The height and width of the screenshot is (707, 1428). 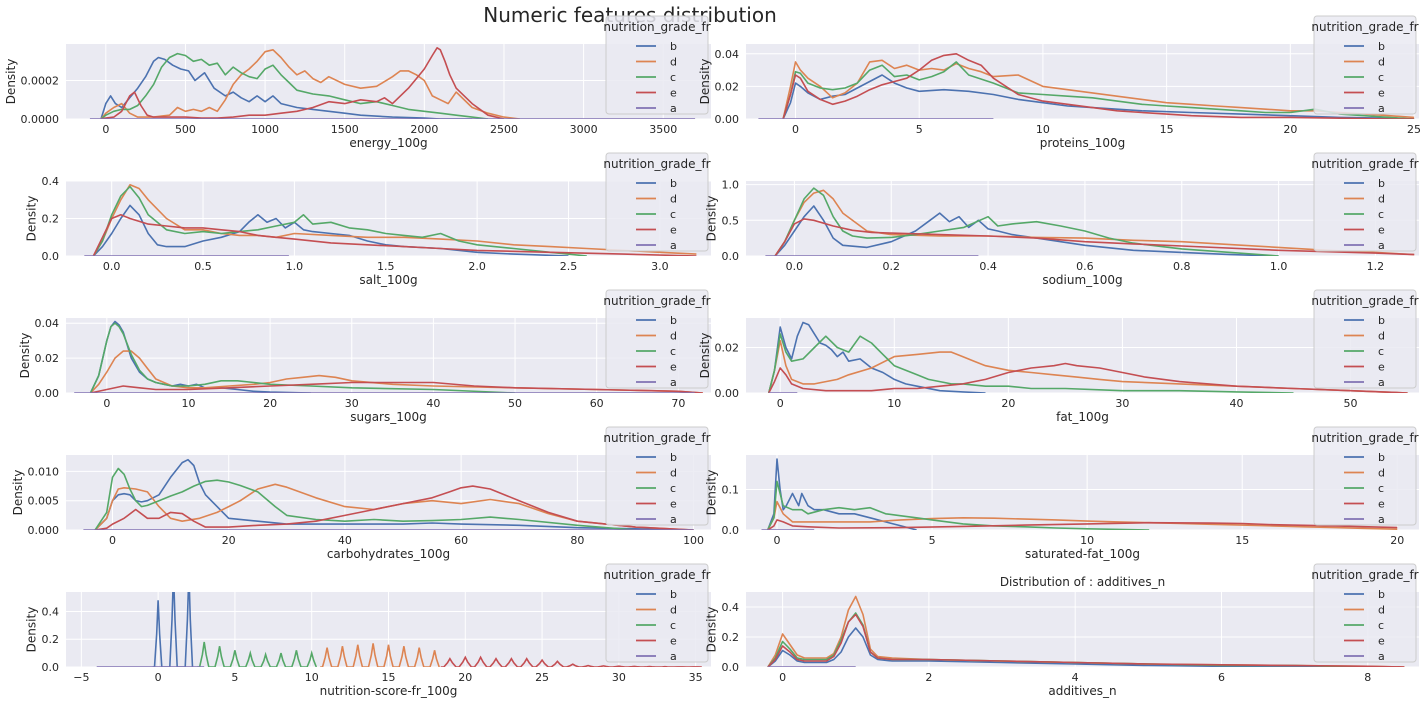 I want to click on x-tick-label: 100, so click(x=693, y=540).